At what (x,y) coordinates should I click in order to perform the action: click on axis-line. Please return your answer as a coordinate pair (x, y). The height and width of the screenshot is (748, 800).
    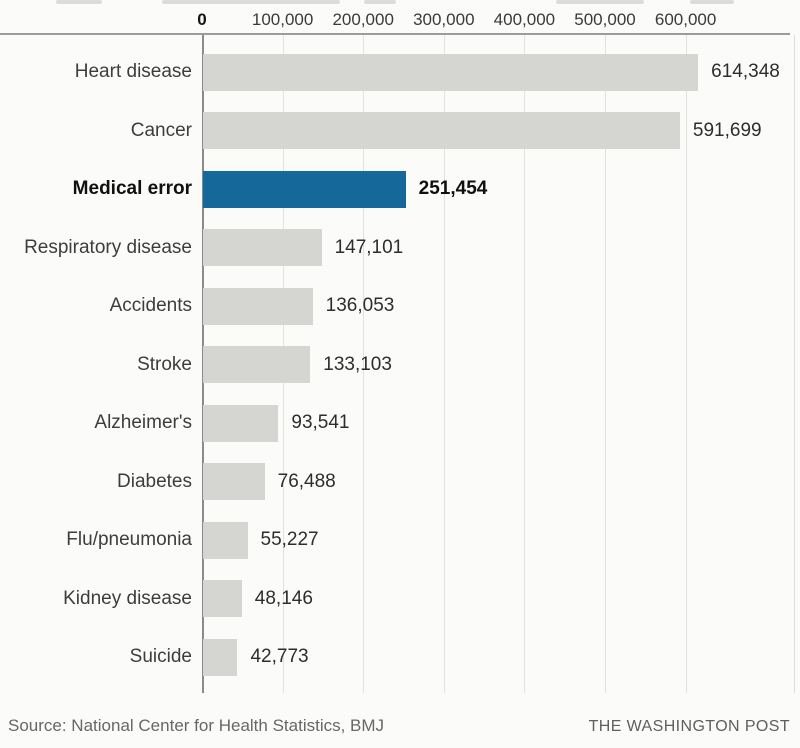
    Looking at the image, I should click on (395, 34).